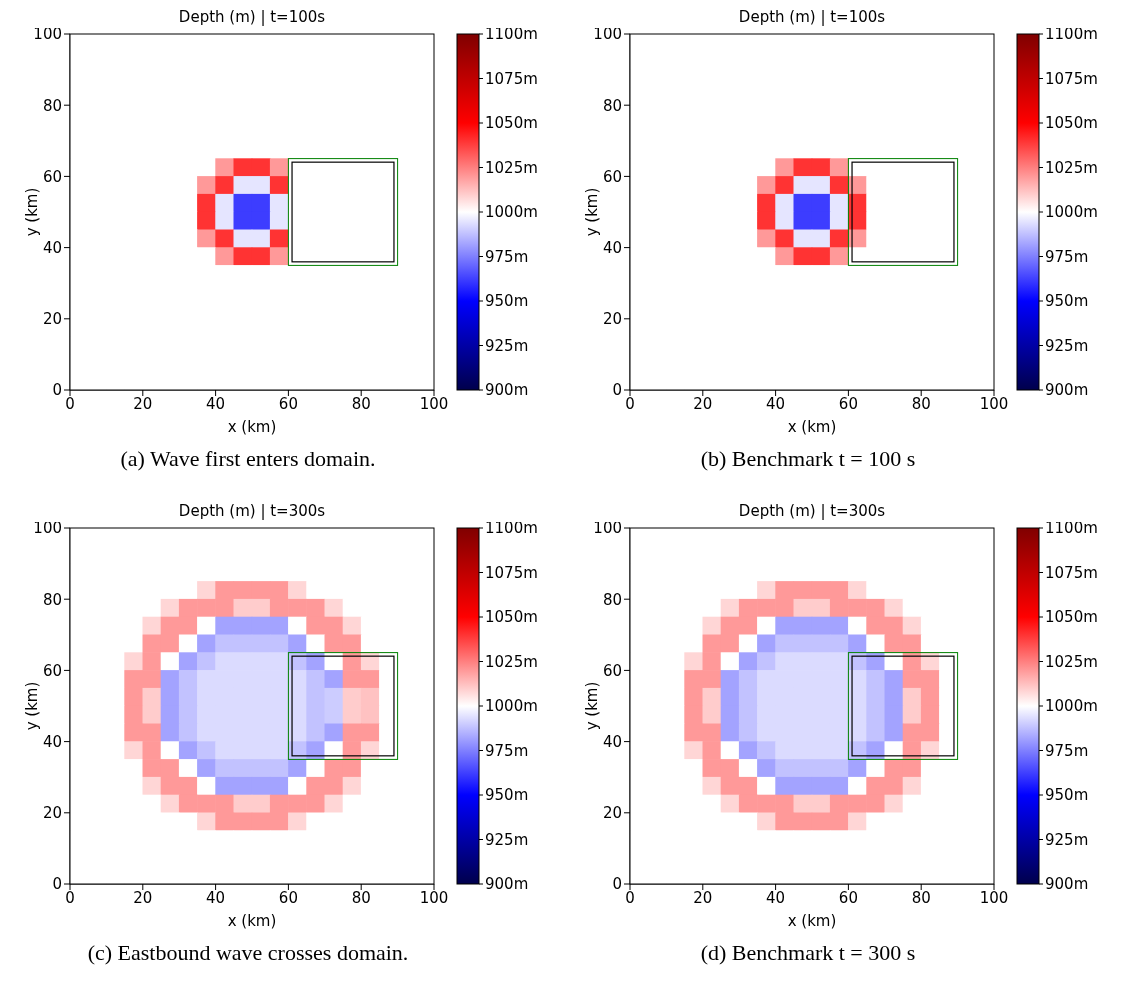 The width and height of the screenshot is (1128, 998). I want to click on text: (b) Benchmark t = 100 s, so click(808, 459).